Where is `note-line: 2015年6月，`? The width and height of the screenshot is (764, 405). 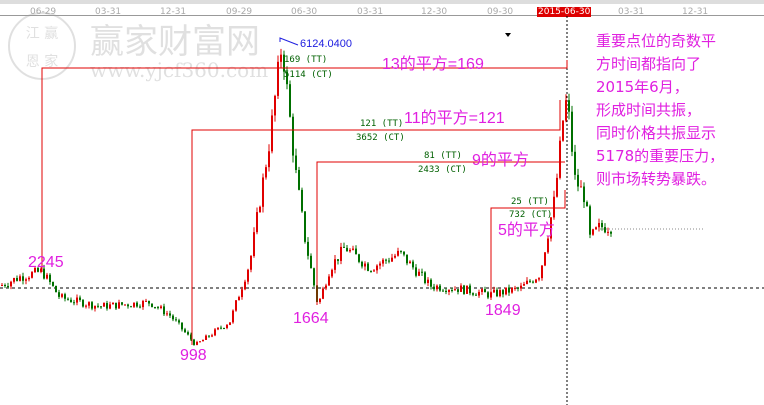 note-line: 2015年6月， is located at coordinates (642, 87).